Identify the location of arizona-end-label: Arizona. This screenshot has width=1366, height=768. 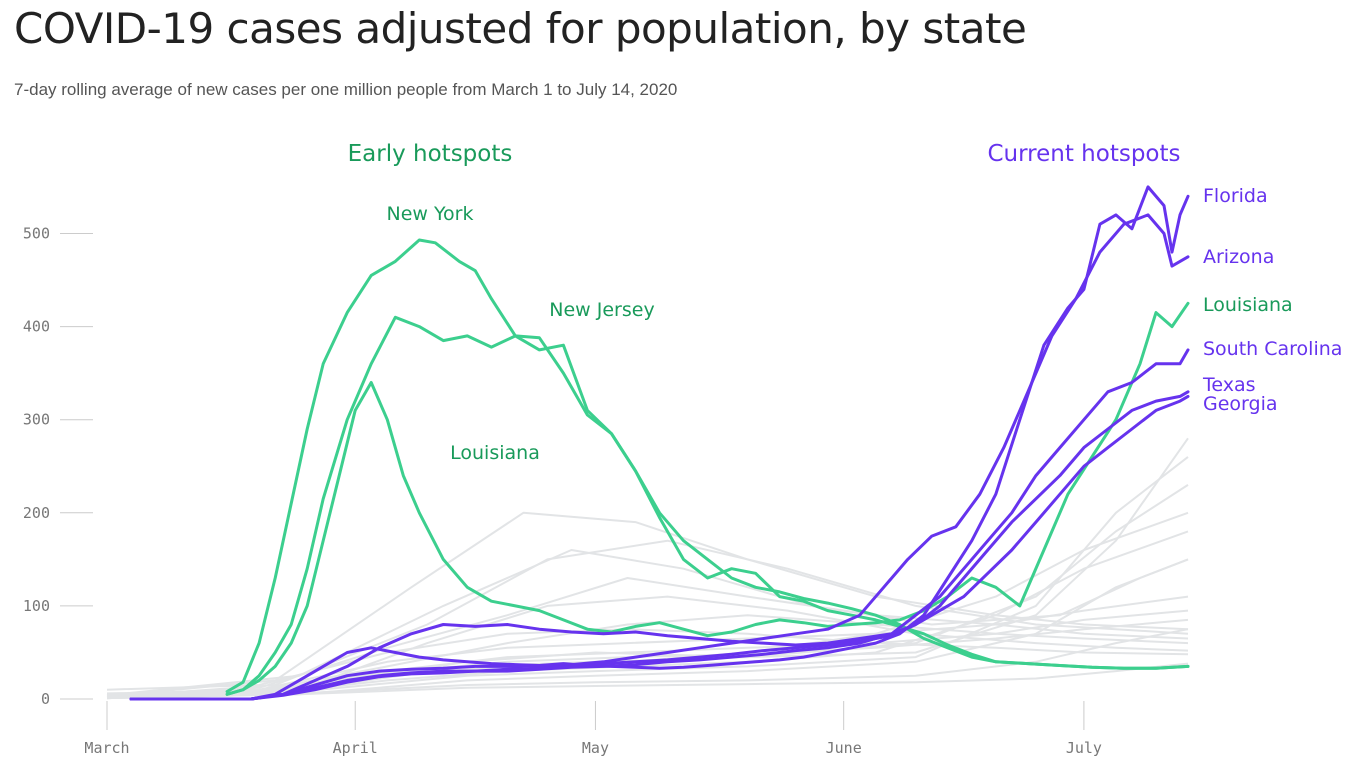
(1238, 257).